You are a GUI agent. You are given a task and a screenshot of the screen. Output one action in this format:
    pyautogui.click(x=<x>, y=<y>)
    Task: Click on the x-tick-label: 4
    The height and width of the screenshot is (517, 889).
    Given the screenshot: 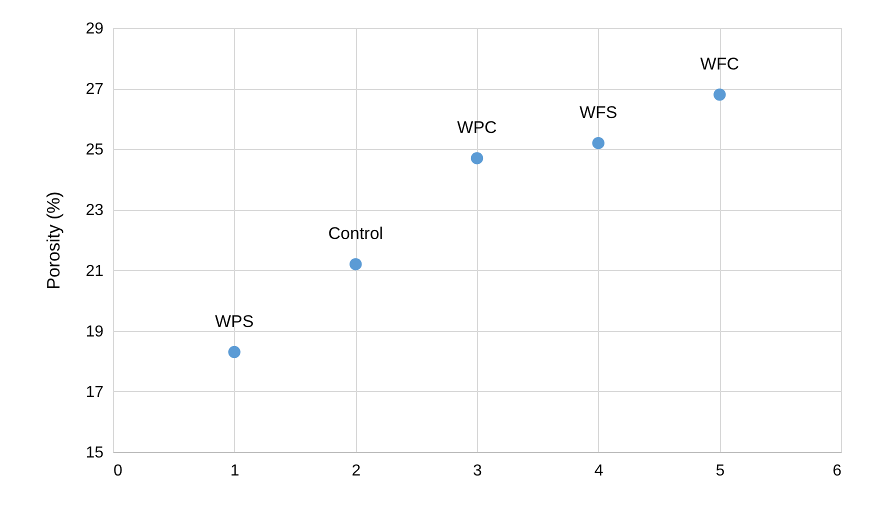 What is the action you would take?
    pyautogui.click(x=599, y=471)
    